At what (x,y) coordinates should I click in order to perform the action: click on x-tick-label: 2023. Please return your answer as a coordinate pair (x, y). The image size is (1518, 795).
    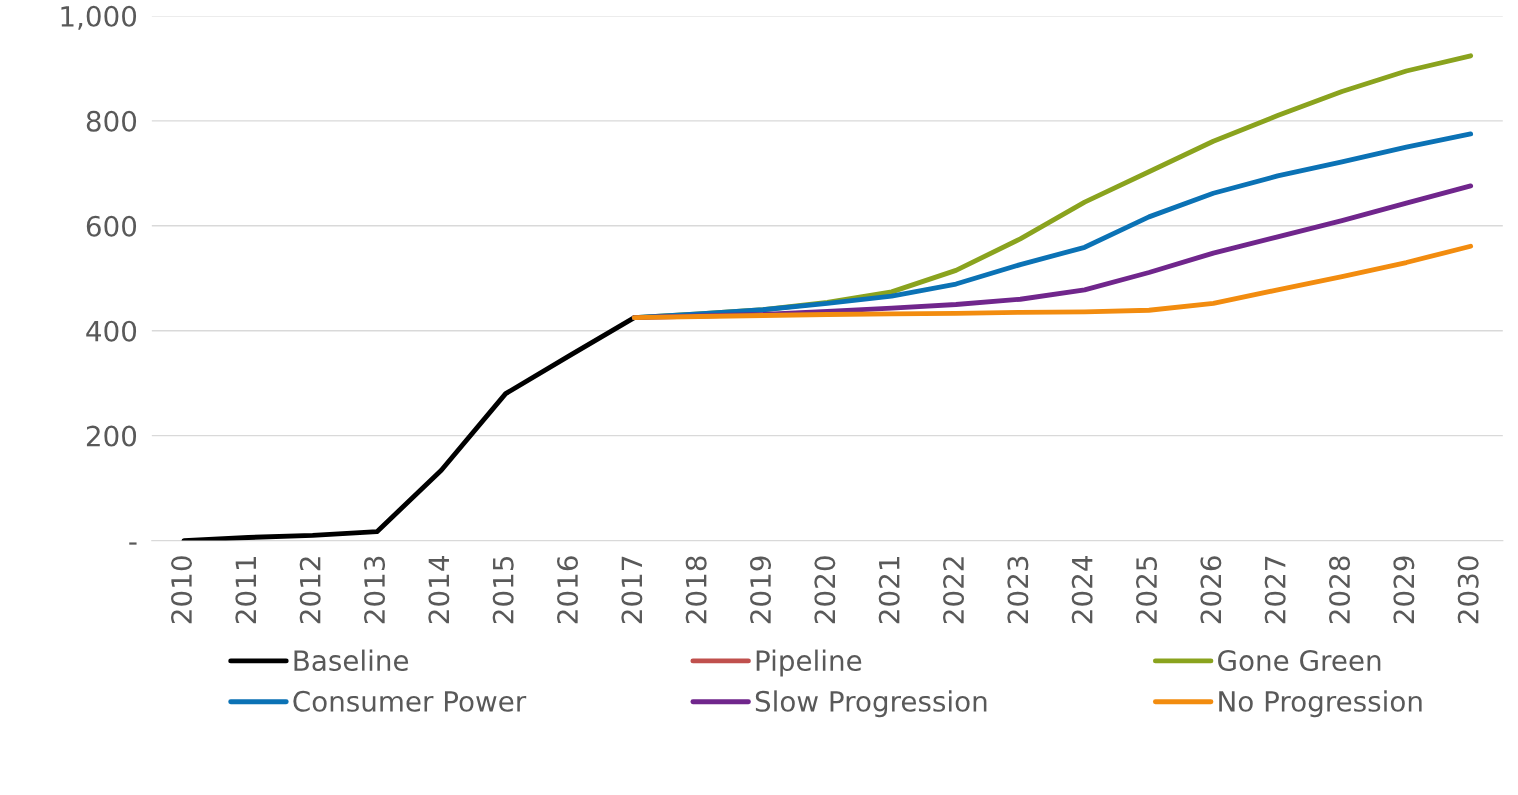
    Looking at the image, I should click on (1018, 590).